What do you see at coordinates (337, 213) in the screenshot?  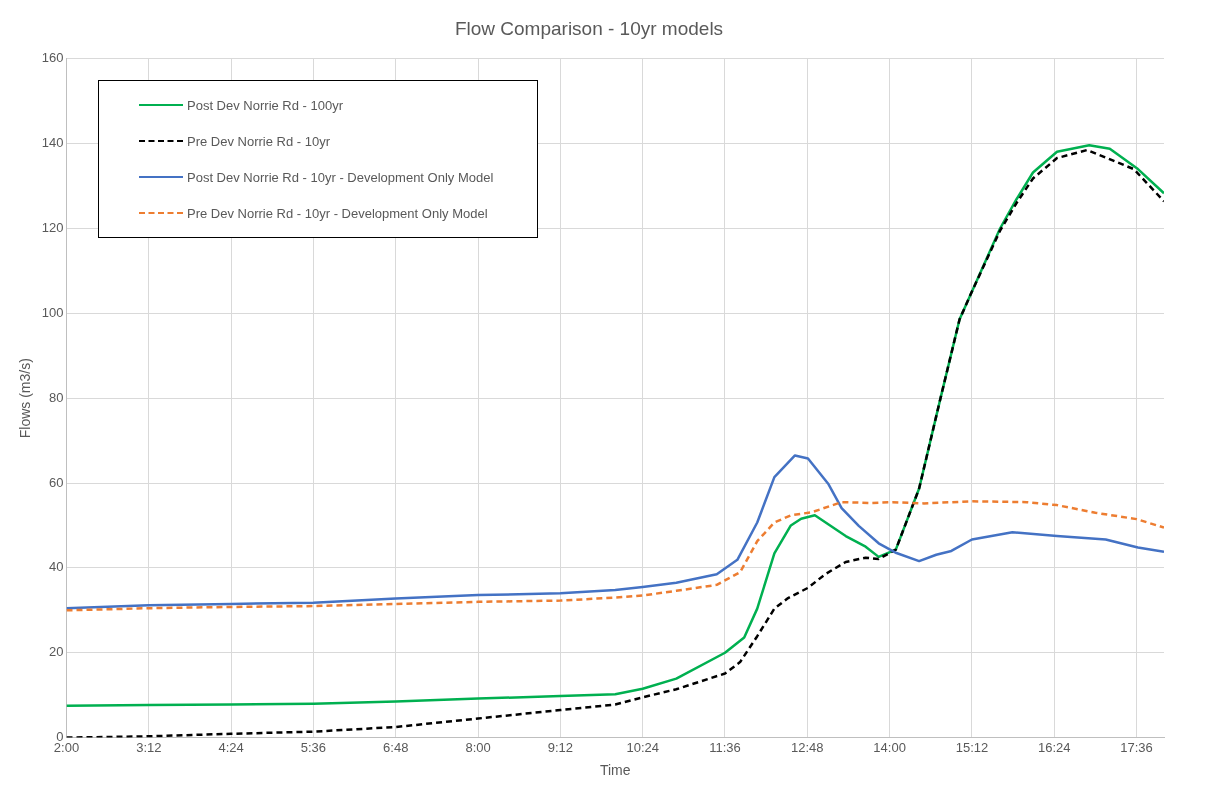 I see `legend-label: Pre Dev Norrie Rd - 10yr - Development Only Model` at bounding box center [337, 213].